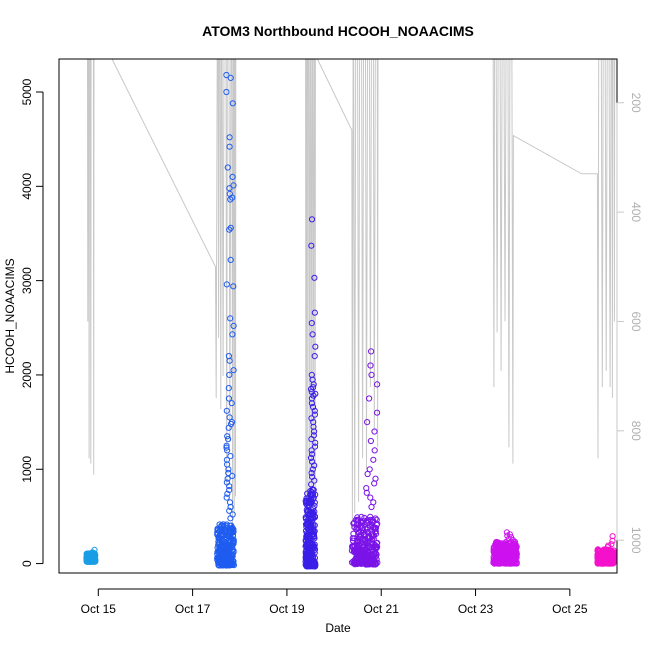  What do you see at coordinates (27, 374) in the screenshot?
I see `y-tick-label: 2000` at bounding box center [27, 374].